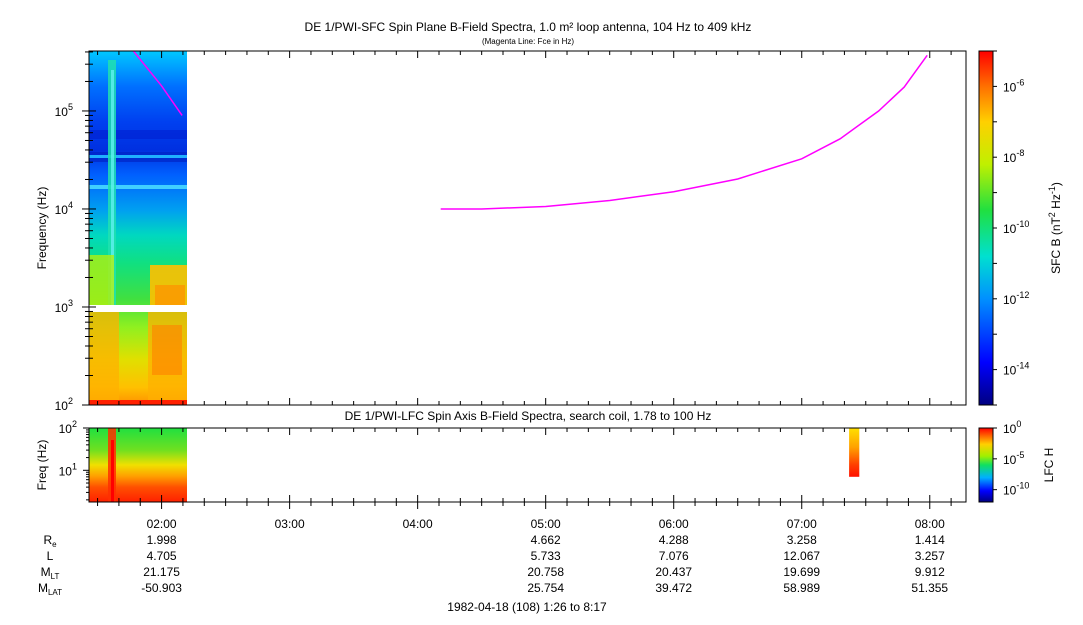 This screenshot has width=1083, height=625. Describe the element at coordinates (112, 190) in the screenshot. I see `sfc-emission-core` at that location.